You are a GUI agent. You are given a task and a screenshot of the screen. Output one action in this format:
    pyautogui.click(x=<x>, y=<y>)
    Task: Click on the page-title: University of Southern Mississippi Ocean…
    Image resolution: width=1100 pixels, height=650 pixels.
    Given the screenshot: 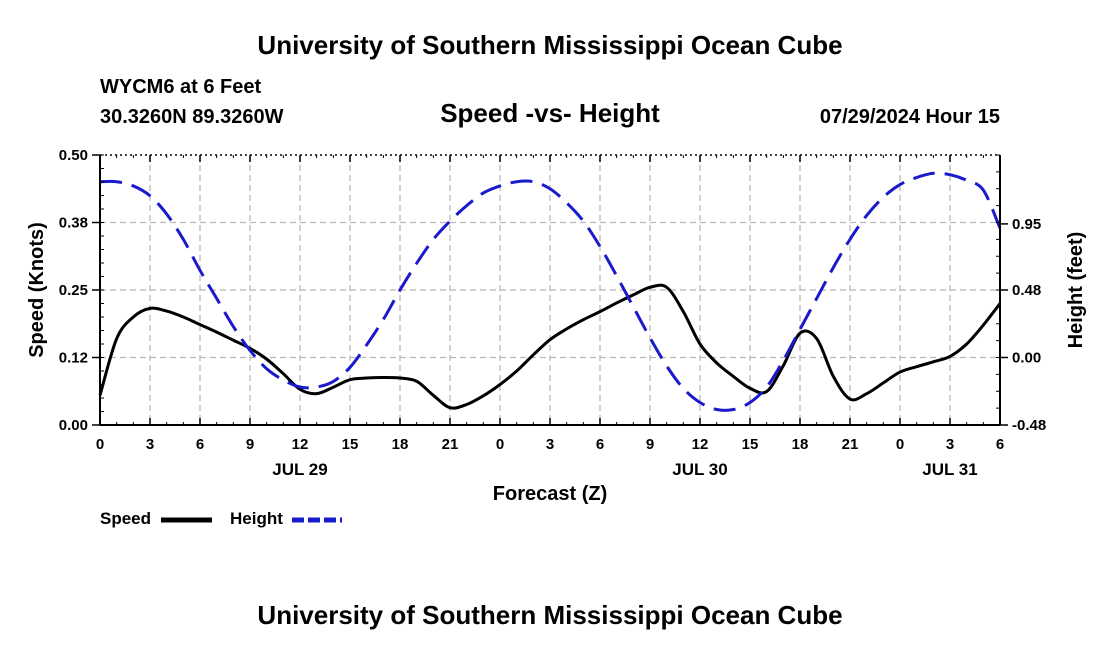 What is the action you would take?
    pyautogui.click(x=550, y=45)
    